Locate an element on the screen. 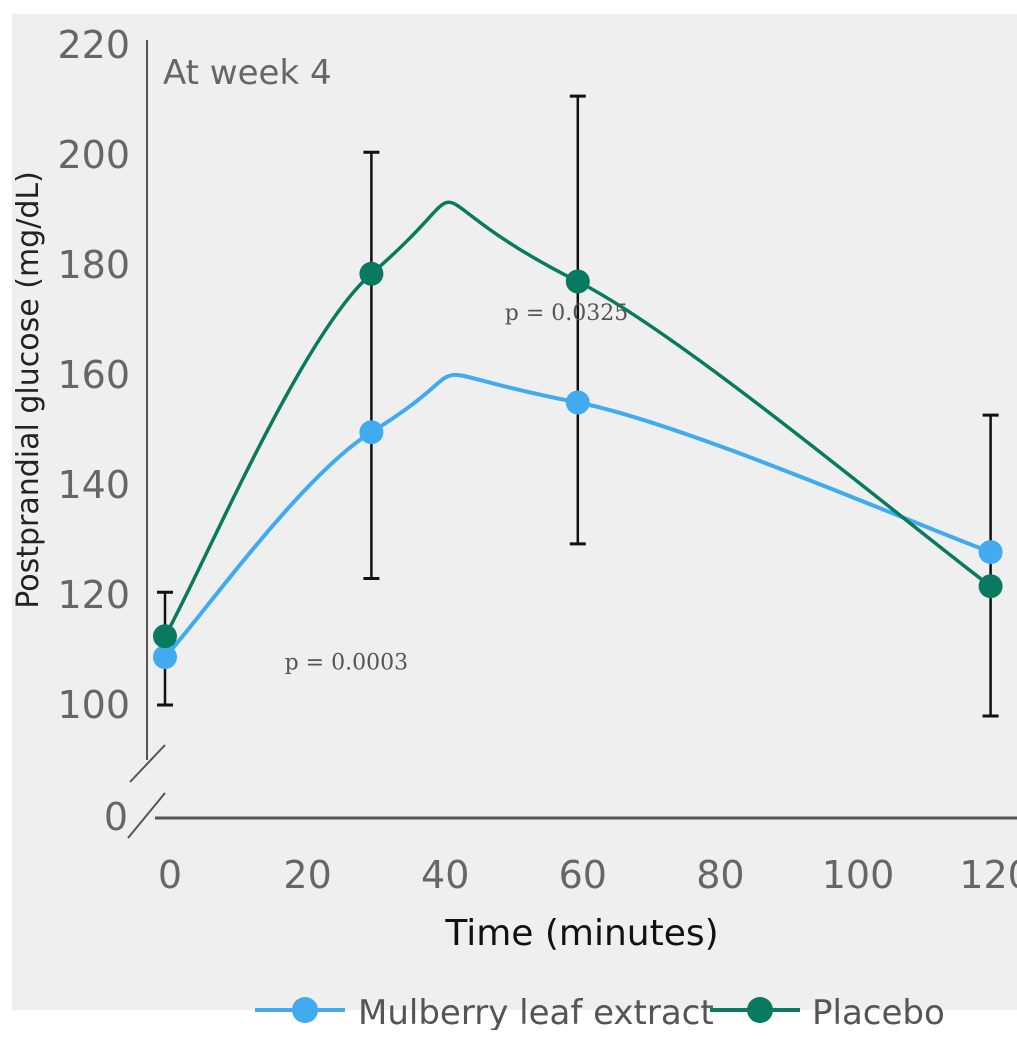 The image size is (1017, 1039). y-zero-label: 0 is located at coordinates (116, 817).